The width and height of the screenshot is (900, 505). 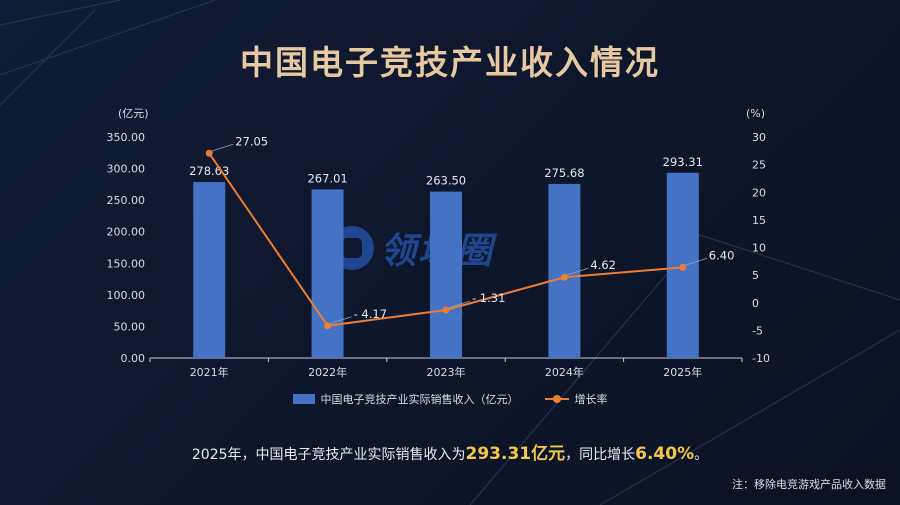 I want to click on summary-suffix: 。, so click(x=701, y=455).